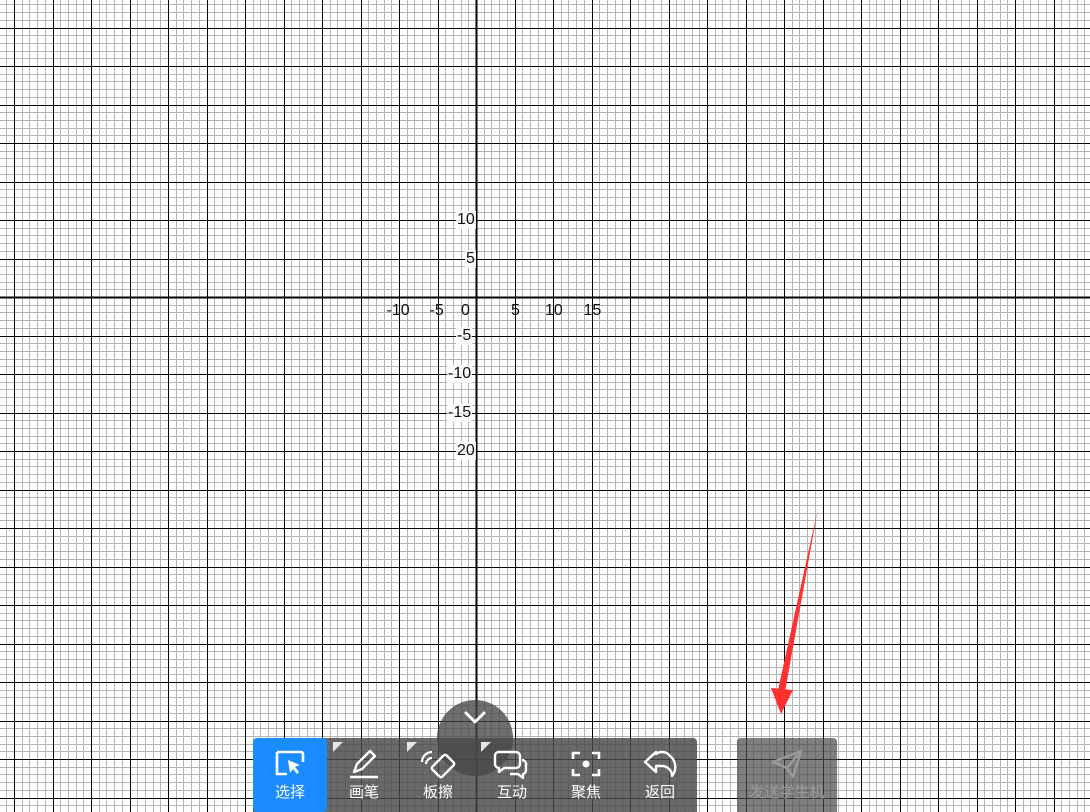 The image size is (1090, 812). What do you see at coordinates (290, 763) in the screenshot?
I see `cursor-select-icon` at bounding box center [290, 763].